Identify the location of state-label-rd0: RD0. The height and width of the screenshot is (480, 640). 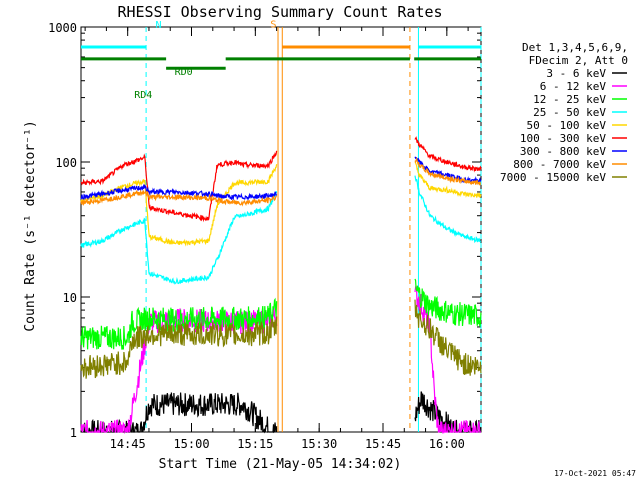
(184, 72).